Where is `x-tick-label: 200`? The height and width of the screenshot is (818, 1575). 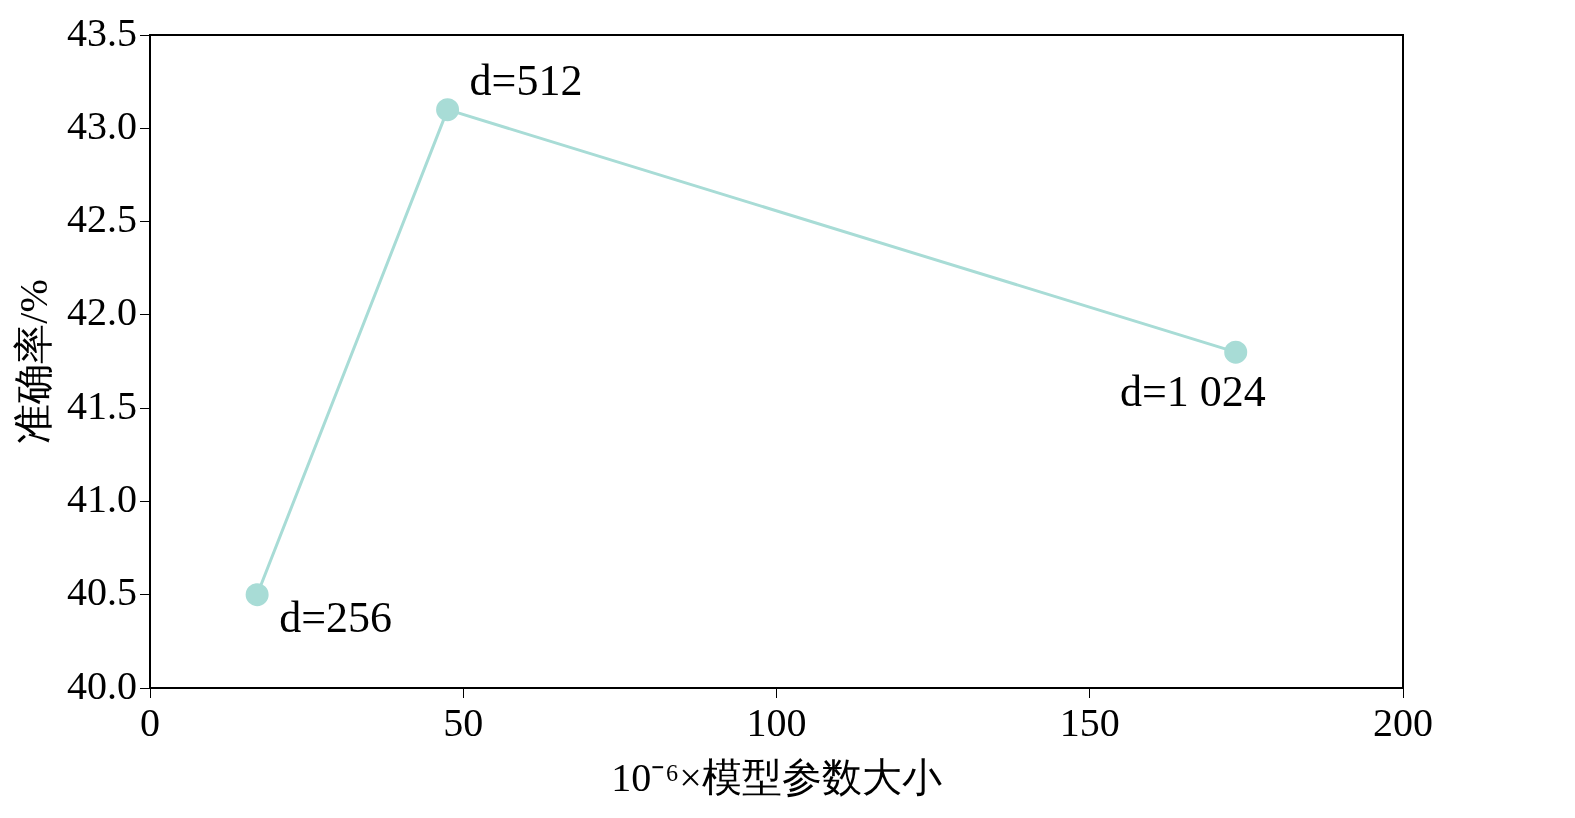
x-tick-label: 200 is located at coordinates (1403, 722).